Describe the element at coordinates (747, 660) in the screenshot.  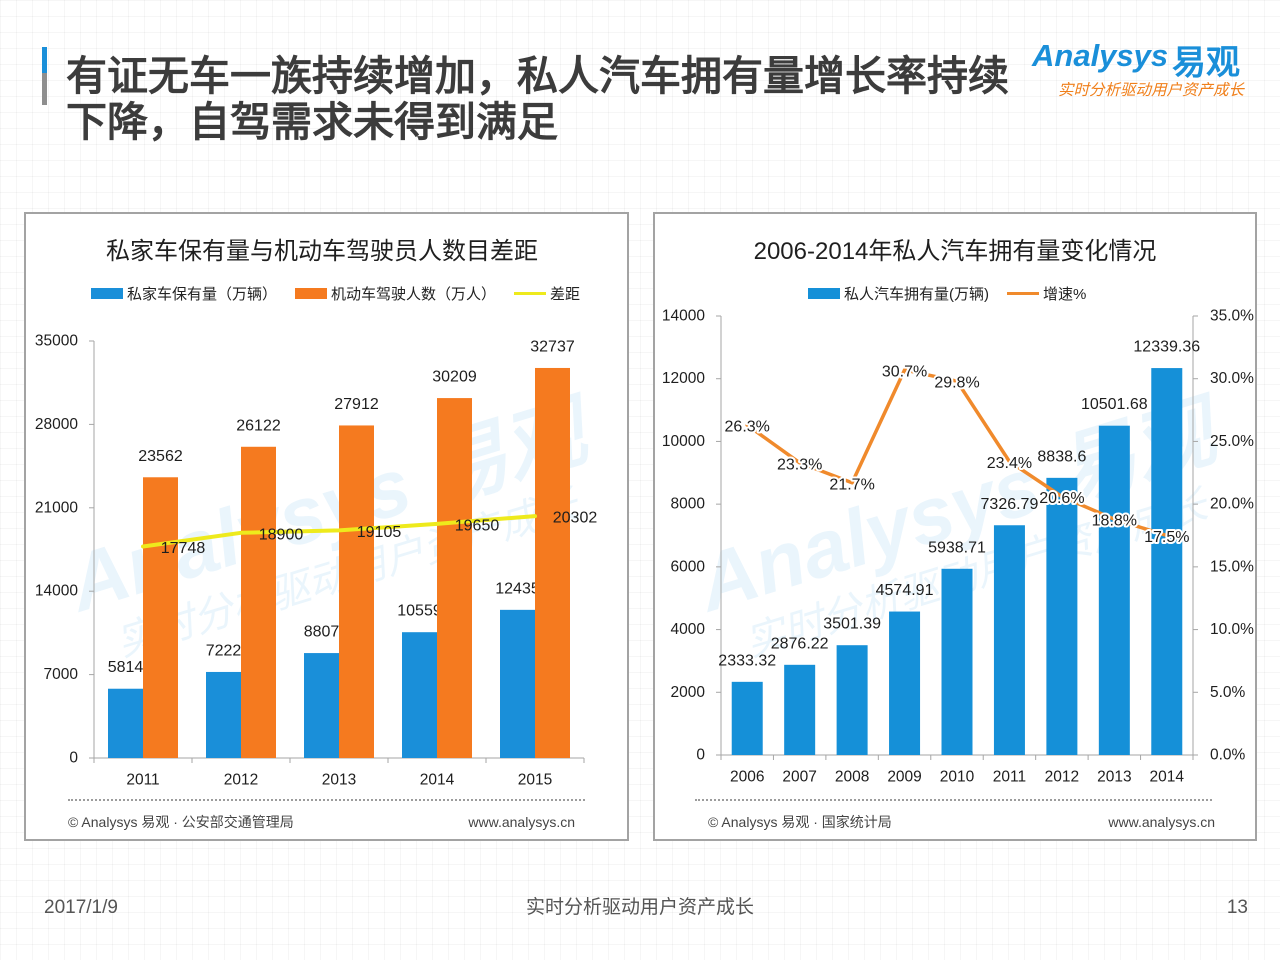
I see `bar-value-label: 2333.32` at that location.